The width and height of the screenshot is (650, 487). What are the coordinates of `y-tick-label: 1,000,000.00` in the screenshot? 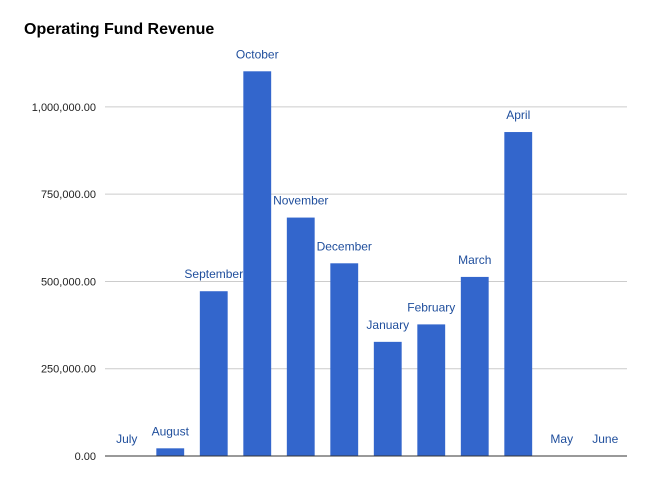 It's located at (64, 108).